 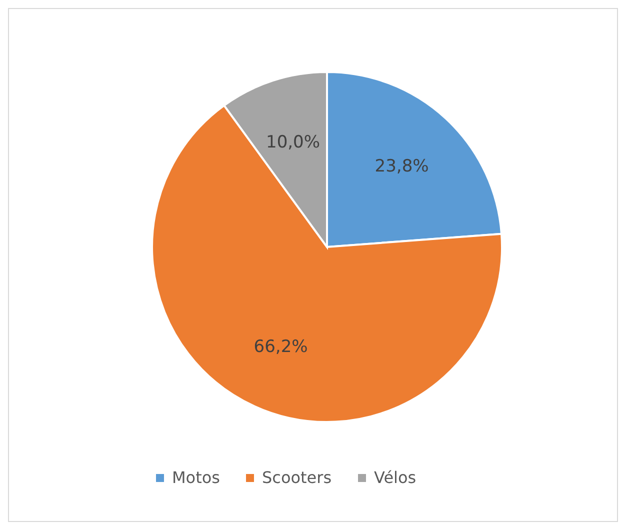 What do you see at coordinates (293, 142) in the screenshot?
I see `data-label: 10,0%` at bounding box center [293, 142].